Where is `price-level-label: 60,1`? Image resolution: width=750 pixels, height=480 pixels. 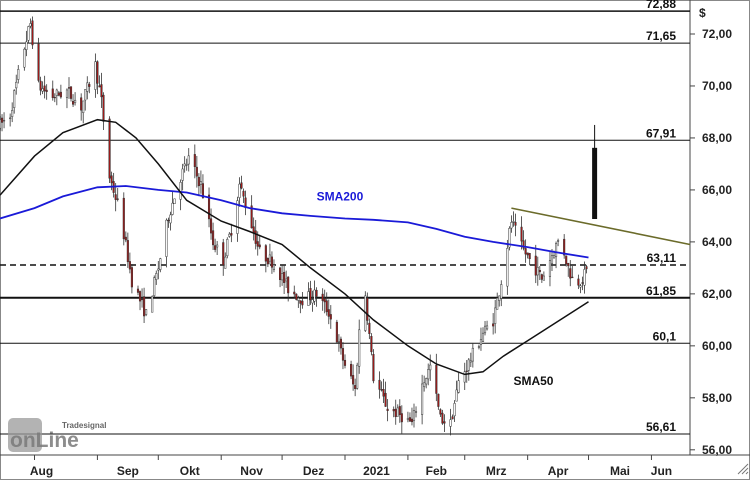 price-level-label: 60,1 is located at coordinates (665, 336).